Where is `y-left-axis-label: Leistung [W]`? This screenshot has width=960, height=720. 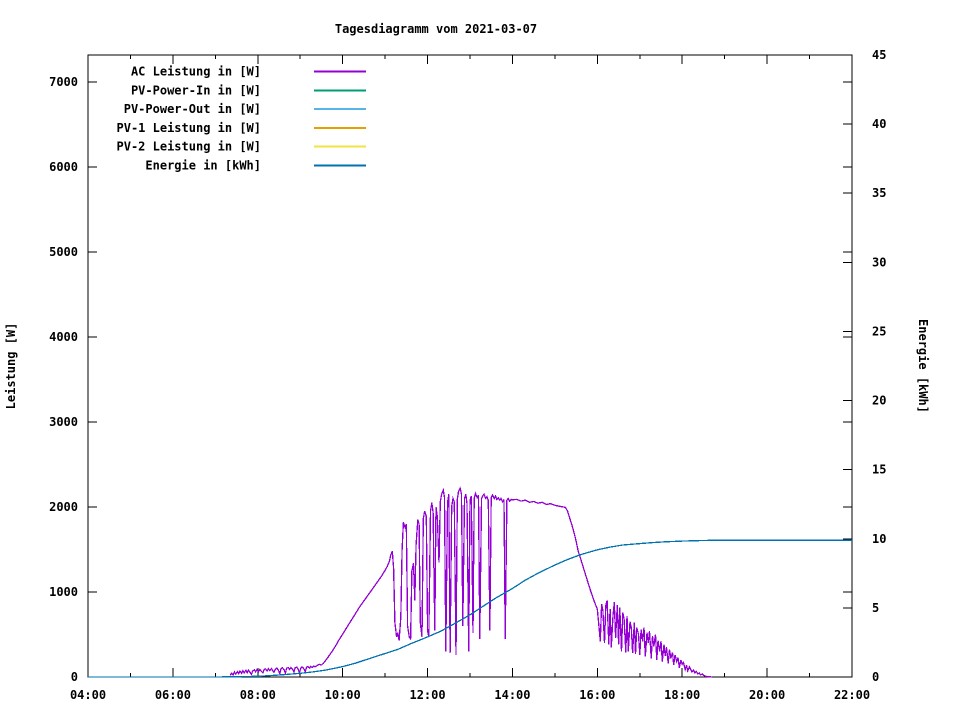
y-left-axis-label: Leistung [W] is located at coordinates (11, 366).